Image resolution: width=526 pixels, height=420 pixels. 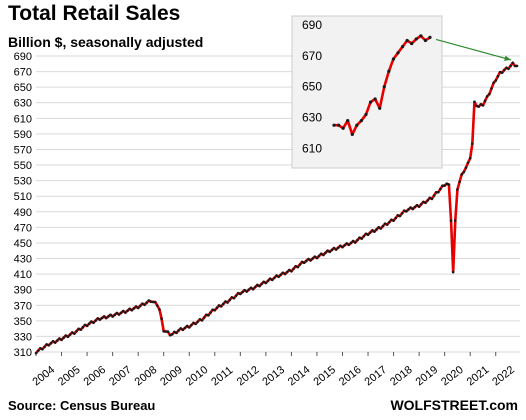 I want to click on x-tick-label: 2013, so click(x=273, y=376).